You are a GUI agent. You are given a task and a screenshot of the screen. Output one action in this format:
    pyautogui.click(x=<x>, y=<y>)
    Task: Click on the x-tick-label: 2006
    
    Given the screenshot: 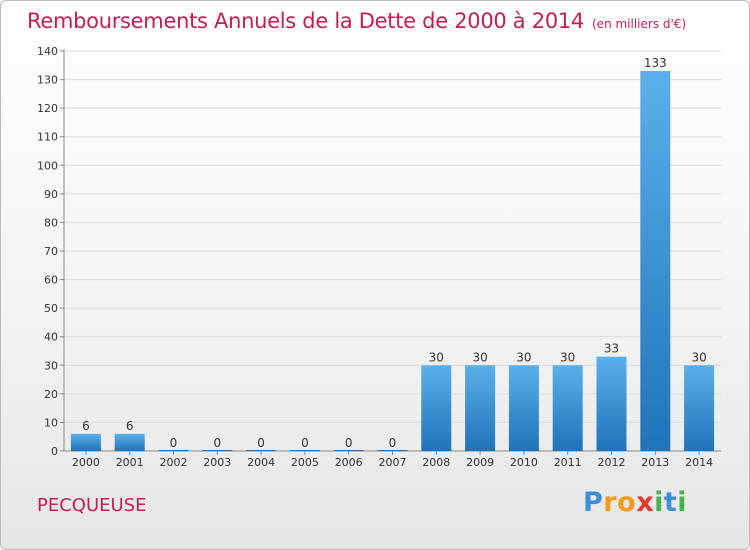 What is the action you would take?
    pyautogui.click(x=349, y=462)
    